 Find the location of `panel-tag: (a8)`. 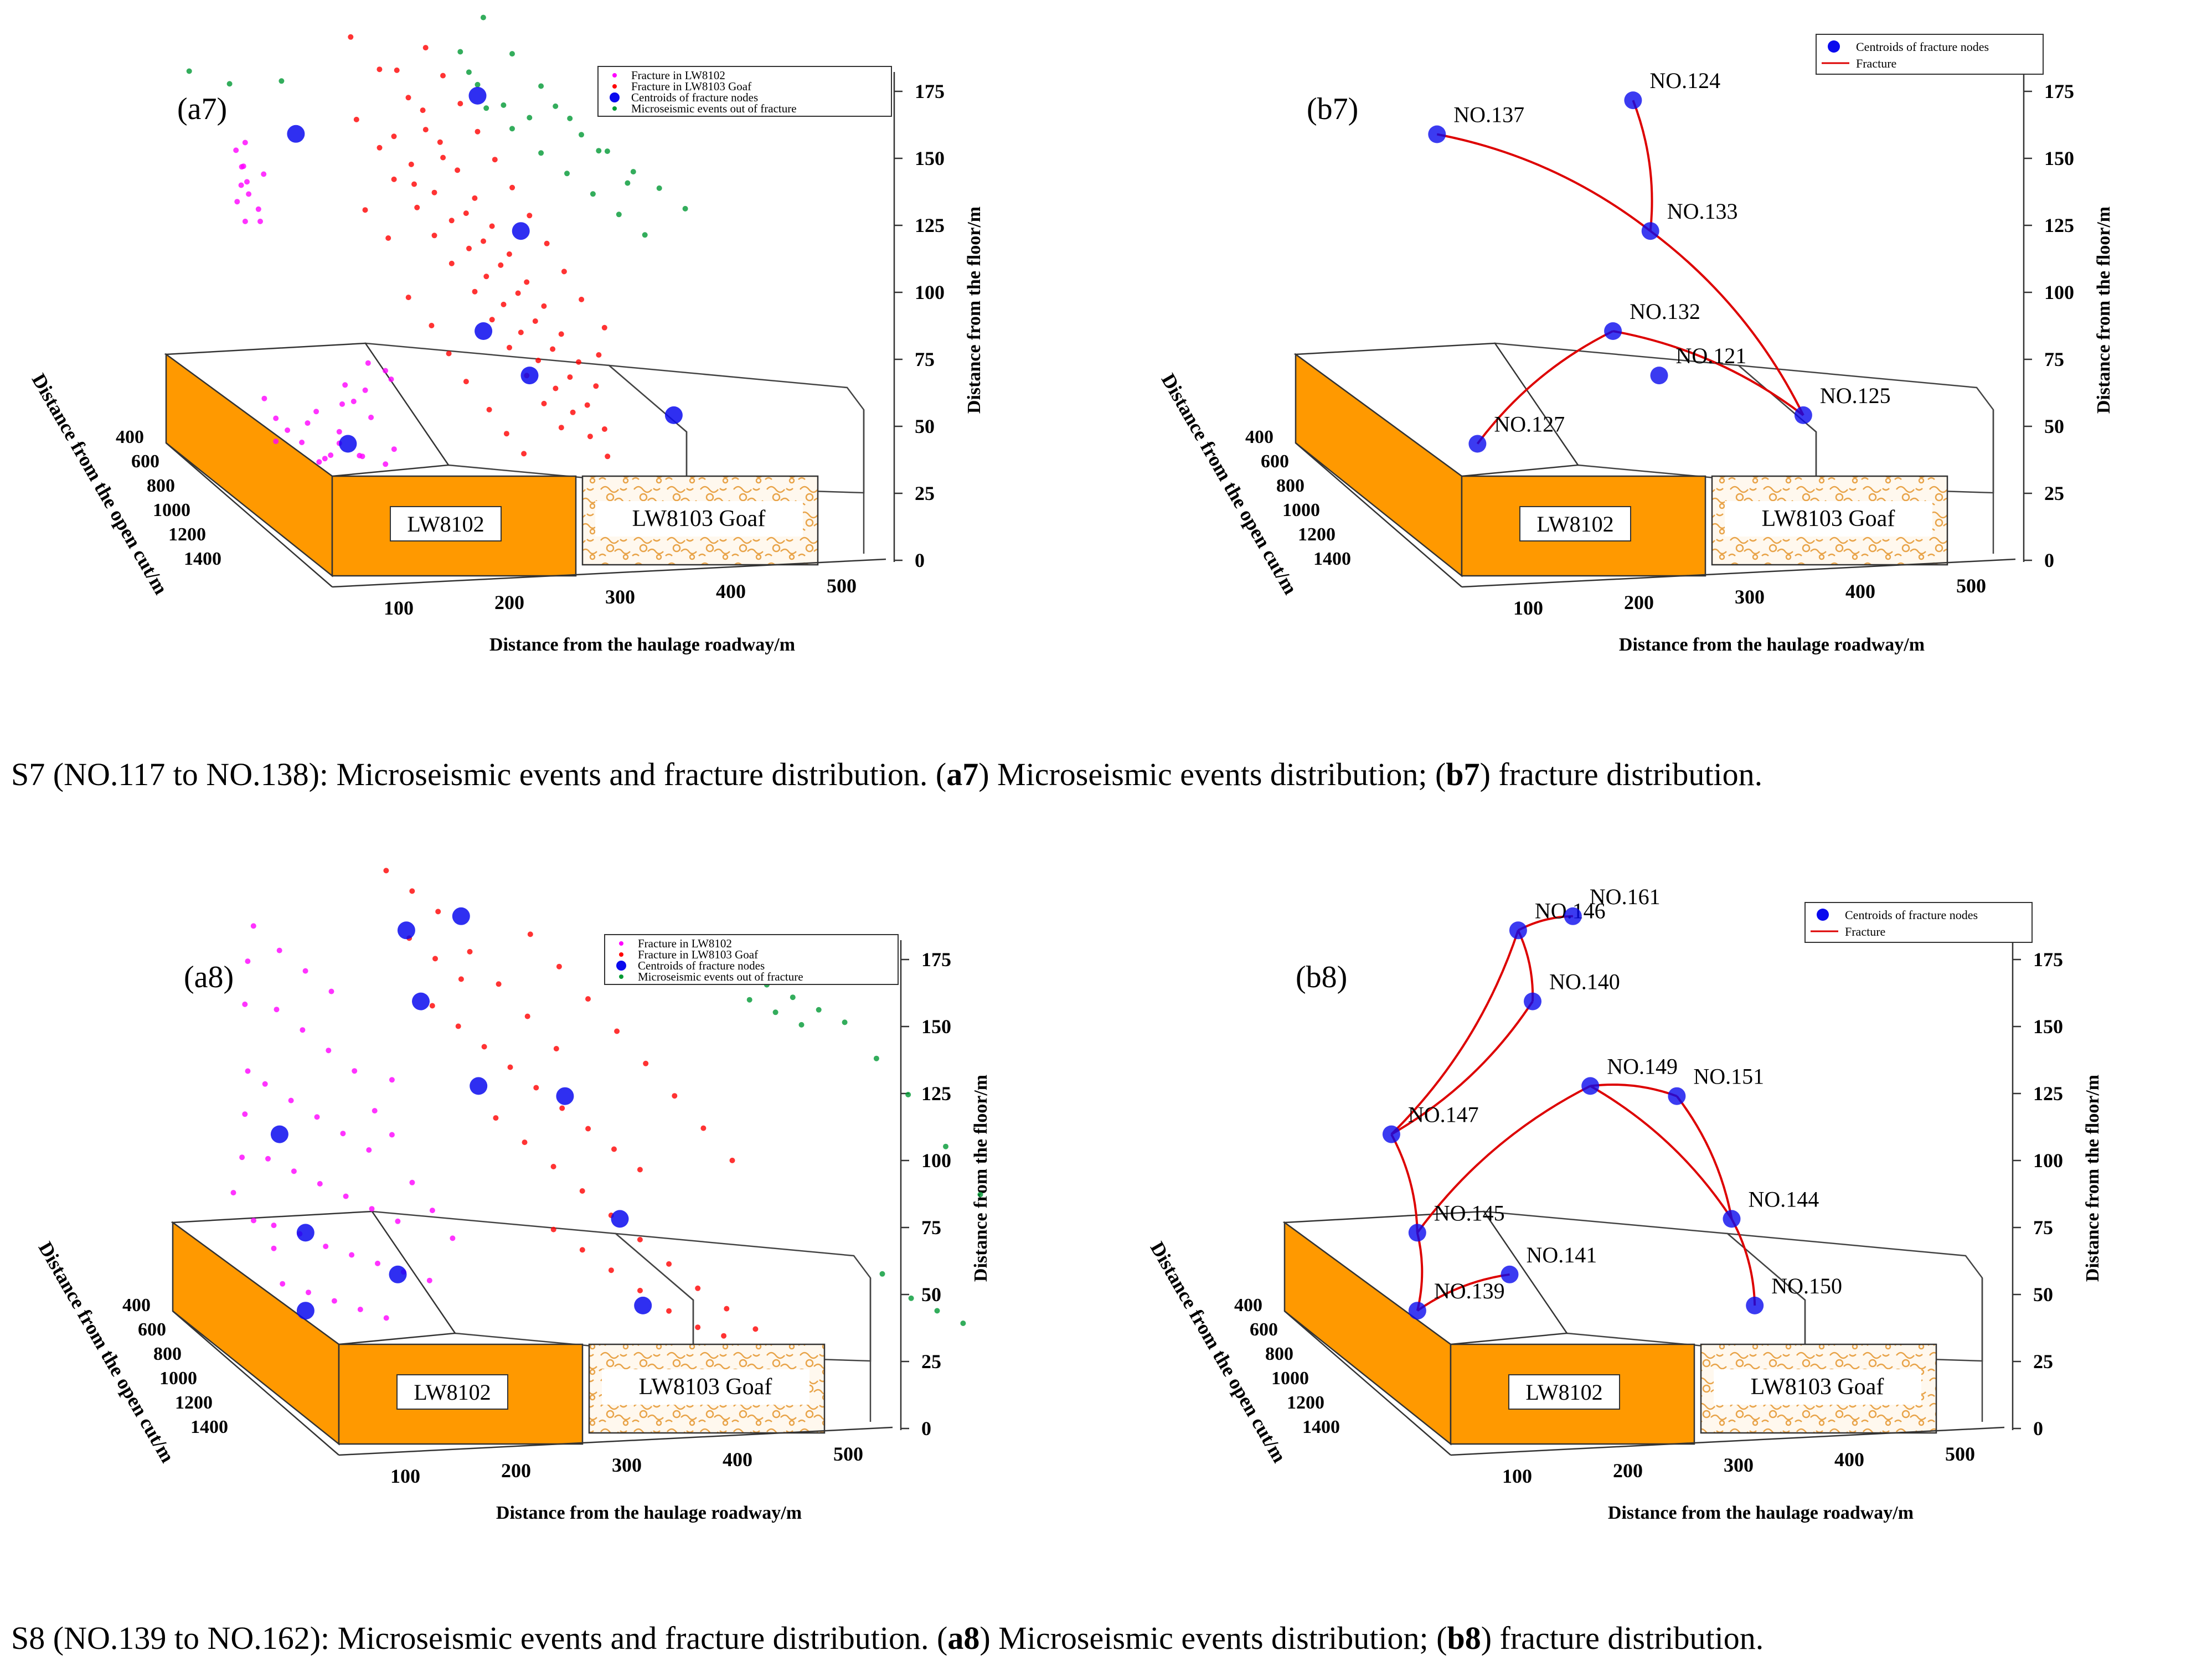

panel-tag: (a8) is located at coordinates (209, 977).